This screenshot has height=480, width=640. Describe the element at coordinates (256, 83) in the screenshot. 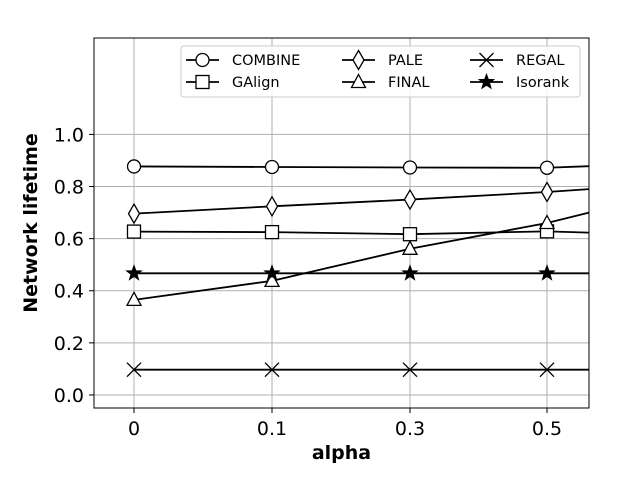

I see `legend-label: GAlign` at that location.